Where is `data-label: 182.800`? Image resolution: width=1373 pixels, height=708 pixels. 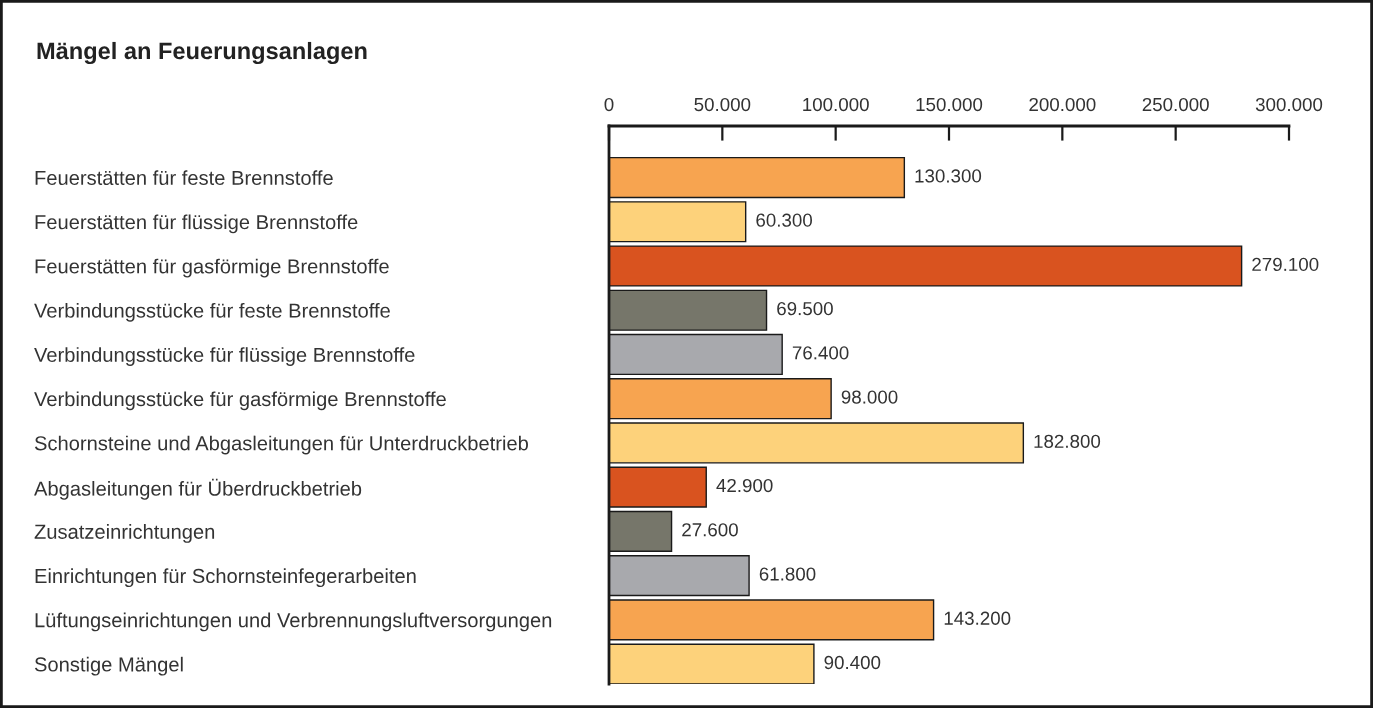 data-label: 182.800 is located at coordinates (1067, 441).